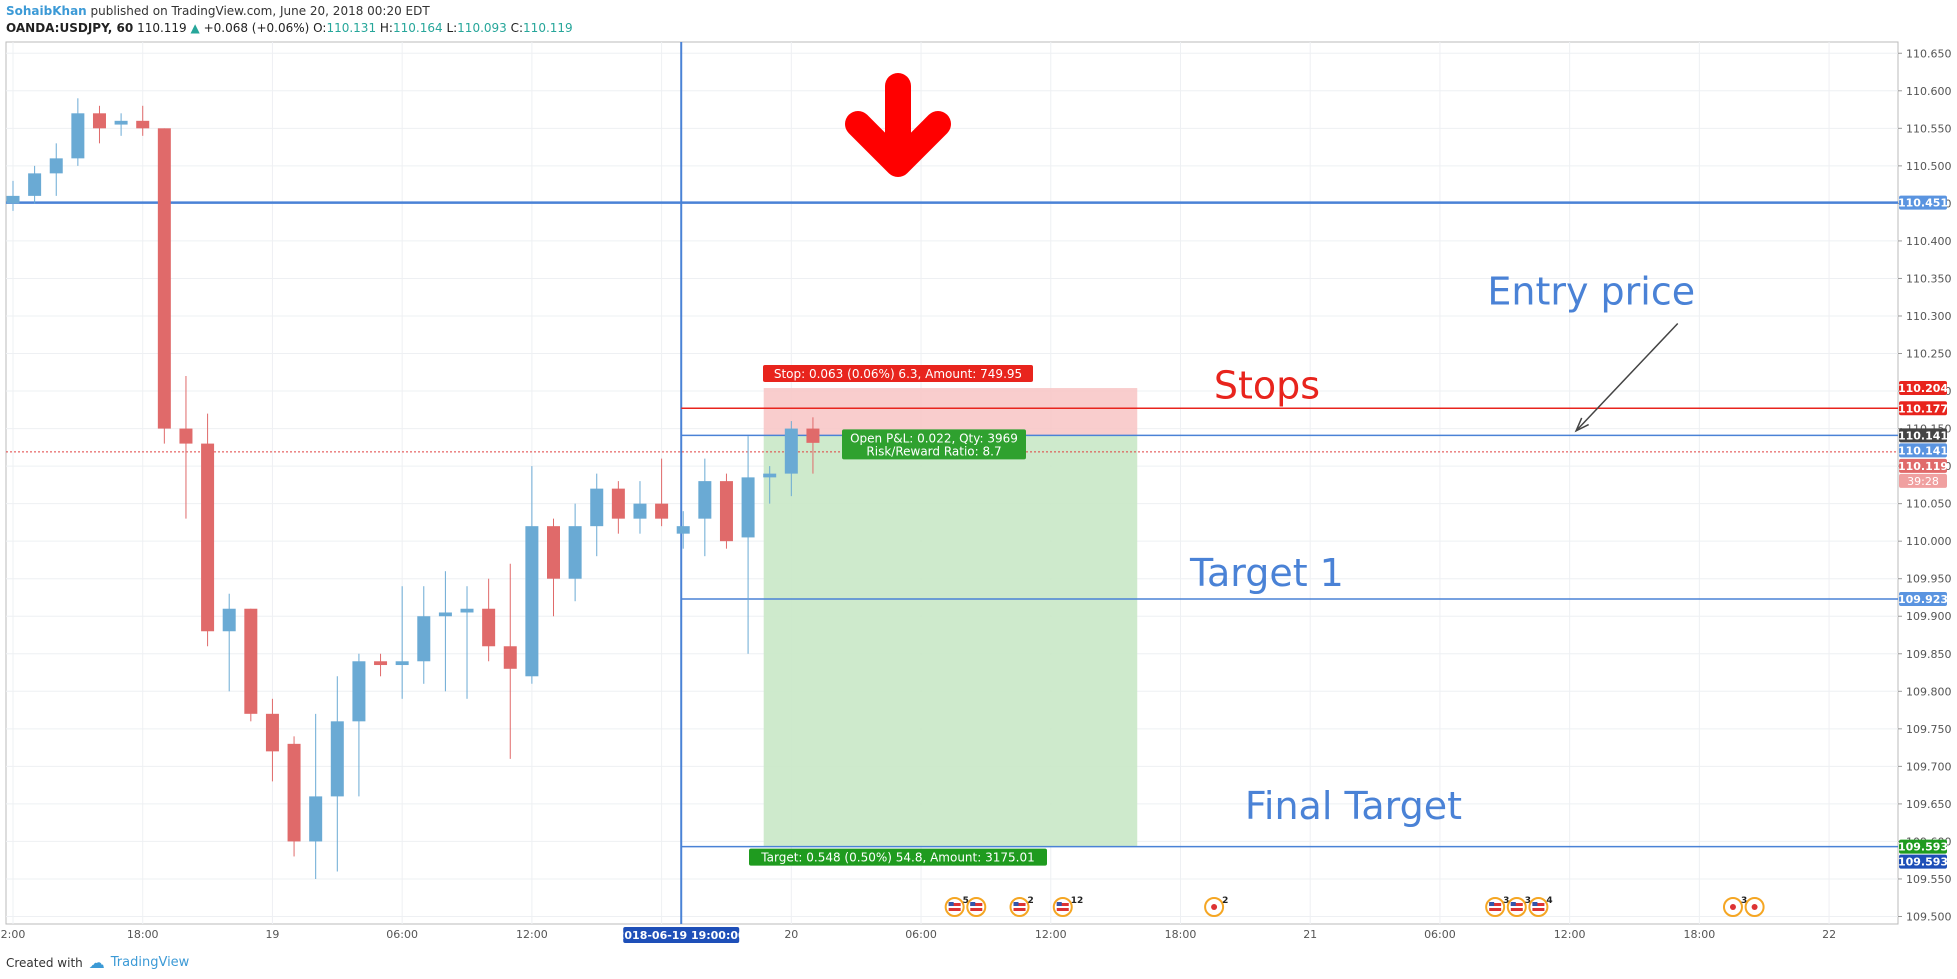 Image resolution: width=1957 pixels, height=979 pixels. Describe the element at coordinates (976, 907) in the screenshot. I see `us-flag-event-icon` at that location.